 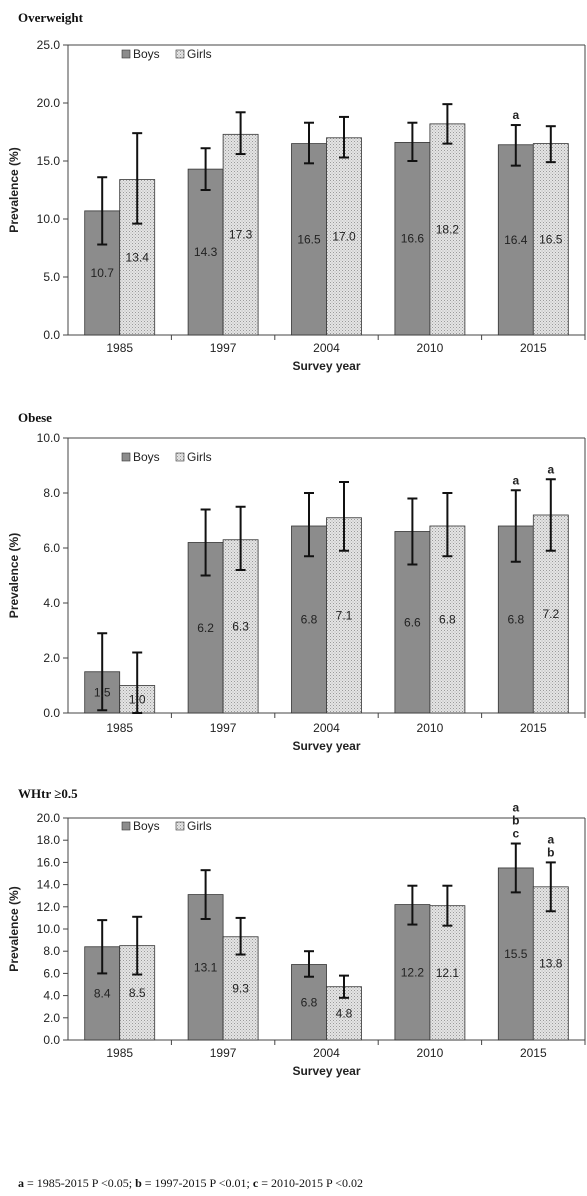 I want to click on footnote-a-key: a, so click(x=21, y=1183).